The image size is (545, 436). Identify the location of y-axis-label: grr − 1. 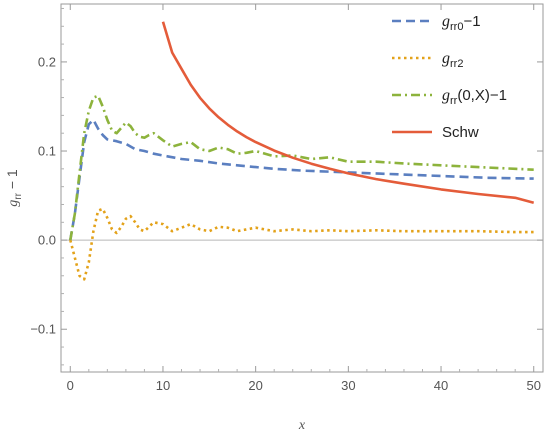
(14, 188).